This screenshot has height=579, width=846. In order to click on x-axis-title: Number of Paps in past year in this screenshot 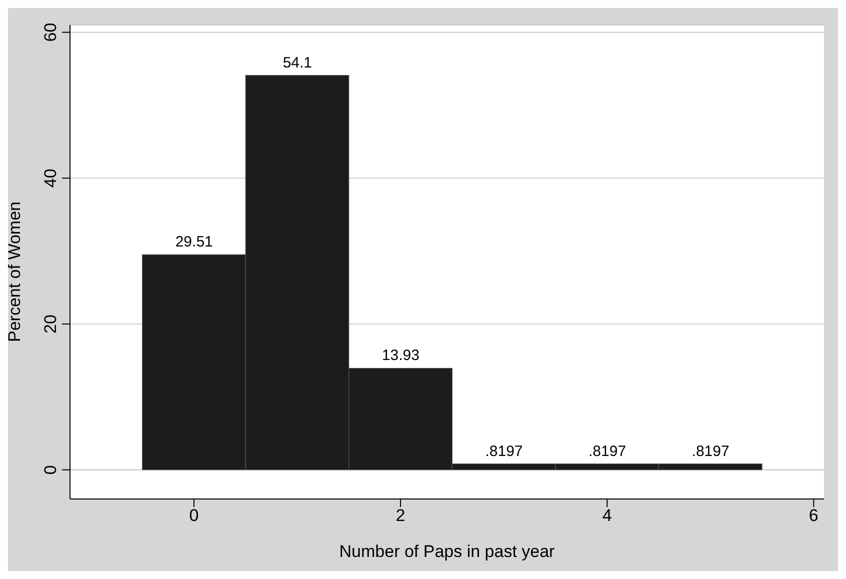, I will do `click(447, 551)`.